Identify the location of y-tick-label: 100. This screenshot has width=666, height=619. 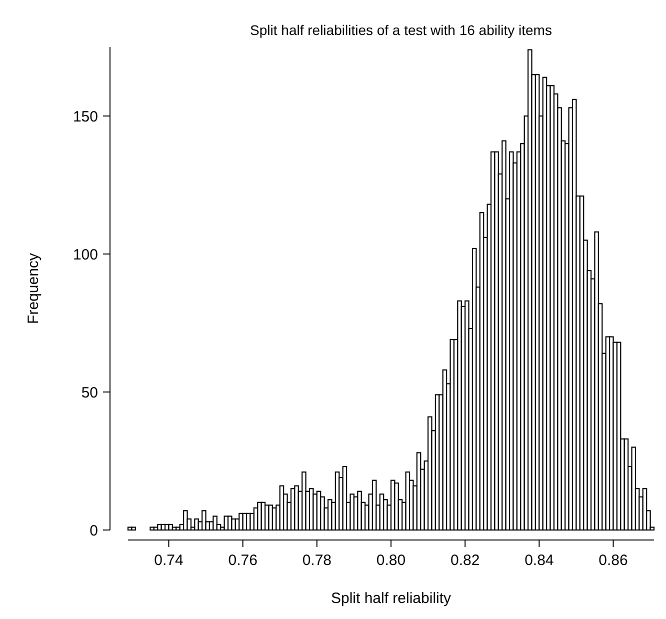
(85, 255).